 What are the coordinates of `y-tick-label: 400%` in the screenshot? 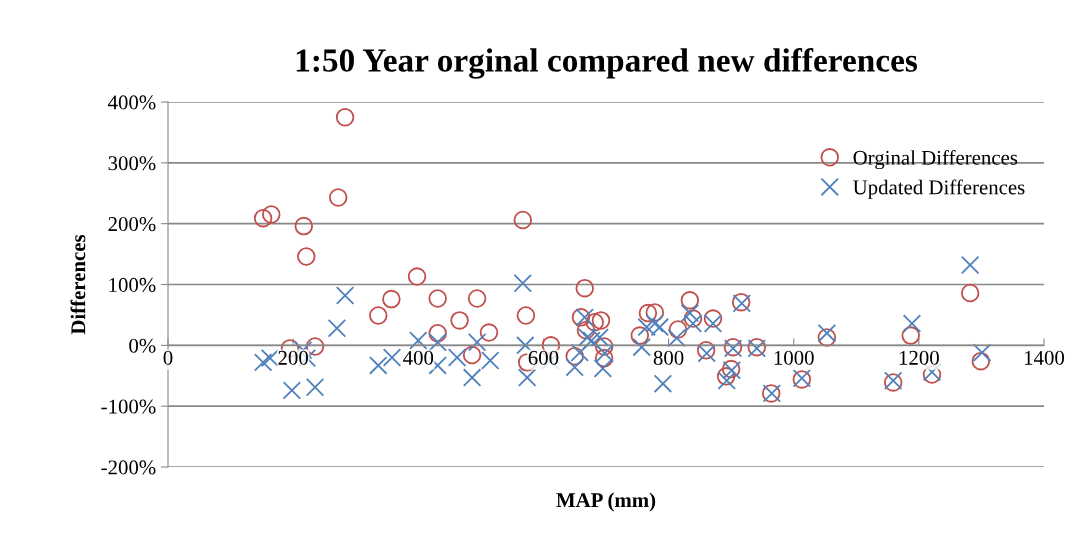 It's located at (132, 102).